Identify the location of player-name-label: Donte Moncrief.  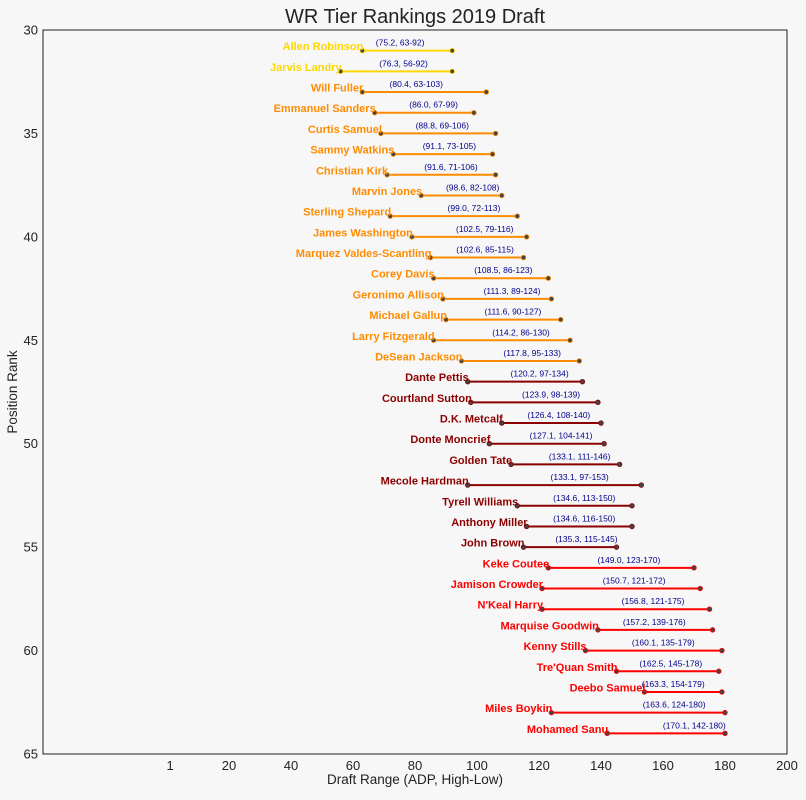
(450, 440).